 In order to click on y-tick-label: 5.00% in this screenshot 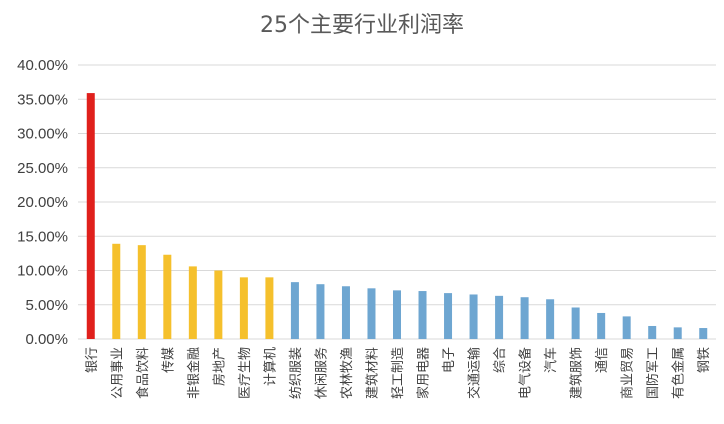, I will do `click(46, 305)`.